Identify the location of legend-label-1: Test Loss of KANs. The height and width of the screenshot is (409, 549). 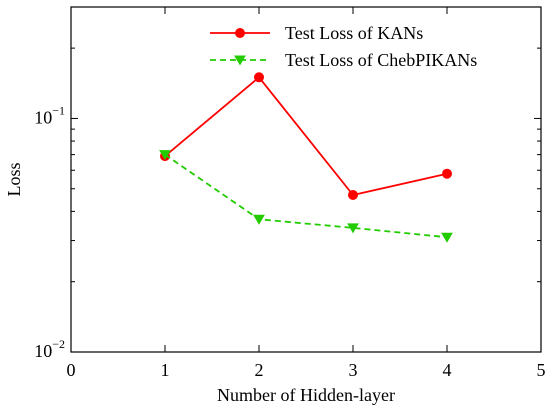
(354, 33).